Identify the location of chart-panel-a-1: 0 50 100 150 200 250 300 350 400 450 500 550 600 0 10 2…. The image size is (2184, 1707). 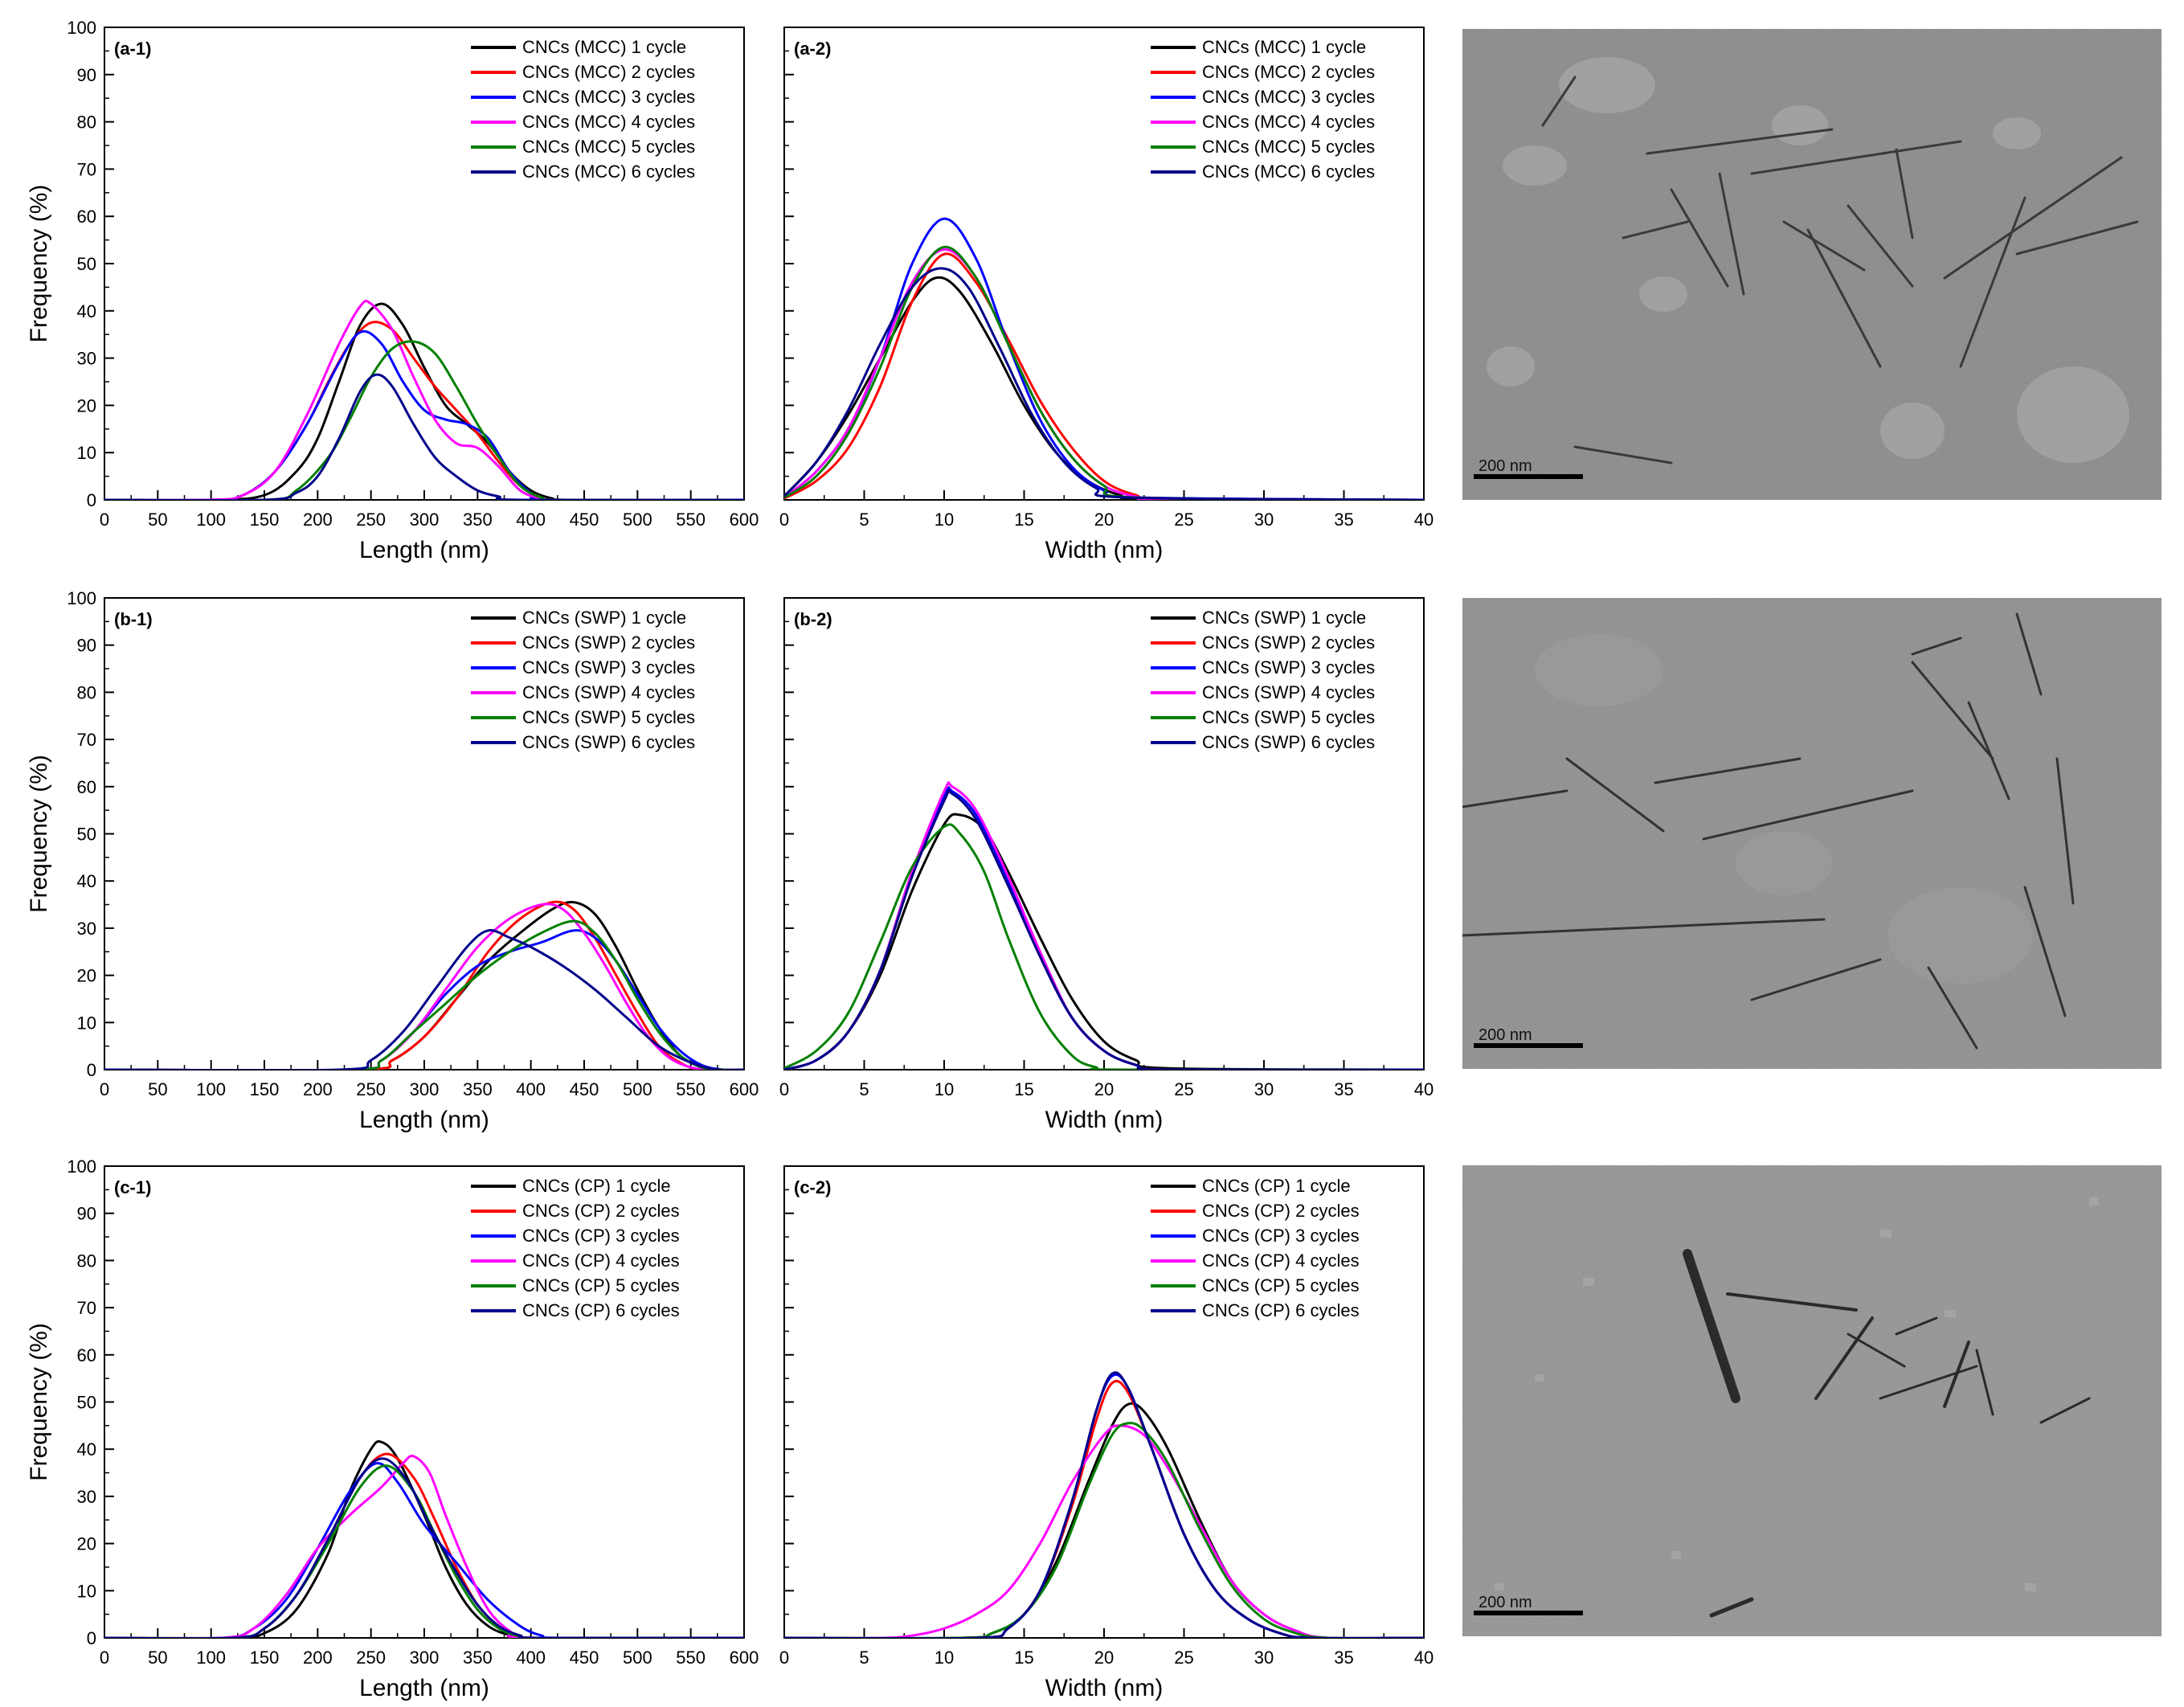
(392, 290).